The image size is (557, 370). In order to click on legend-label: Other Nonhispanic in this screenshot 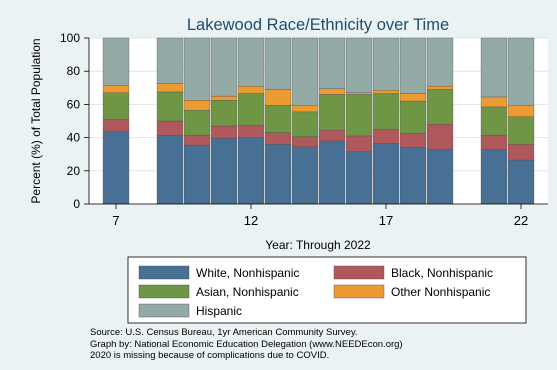, I will do `click(440, 292)`.